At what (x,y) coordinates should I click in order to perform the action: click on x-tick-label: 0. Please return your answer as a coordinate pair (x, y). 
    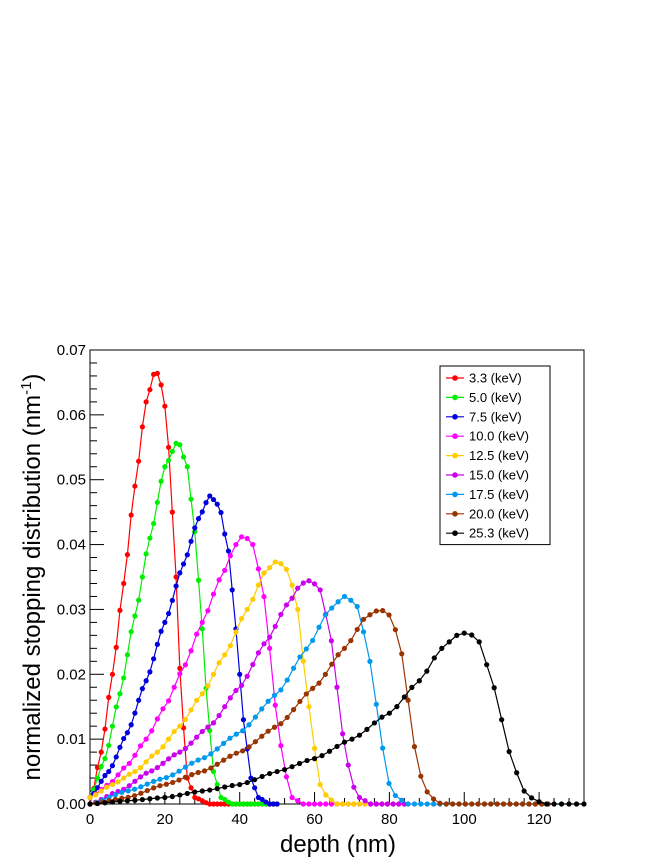
    Looking at the image, I should click on (90, 819).